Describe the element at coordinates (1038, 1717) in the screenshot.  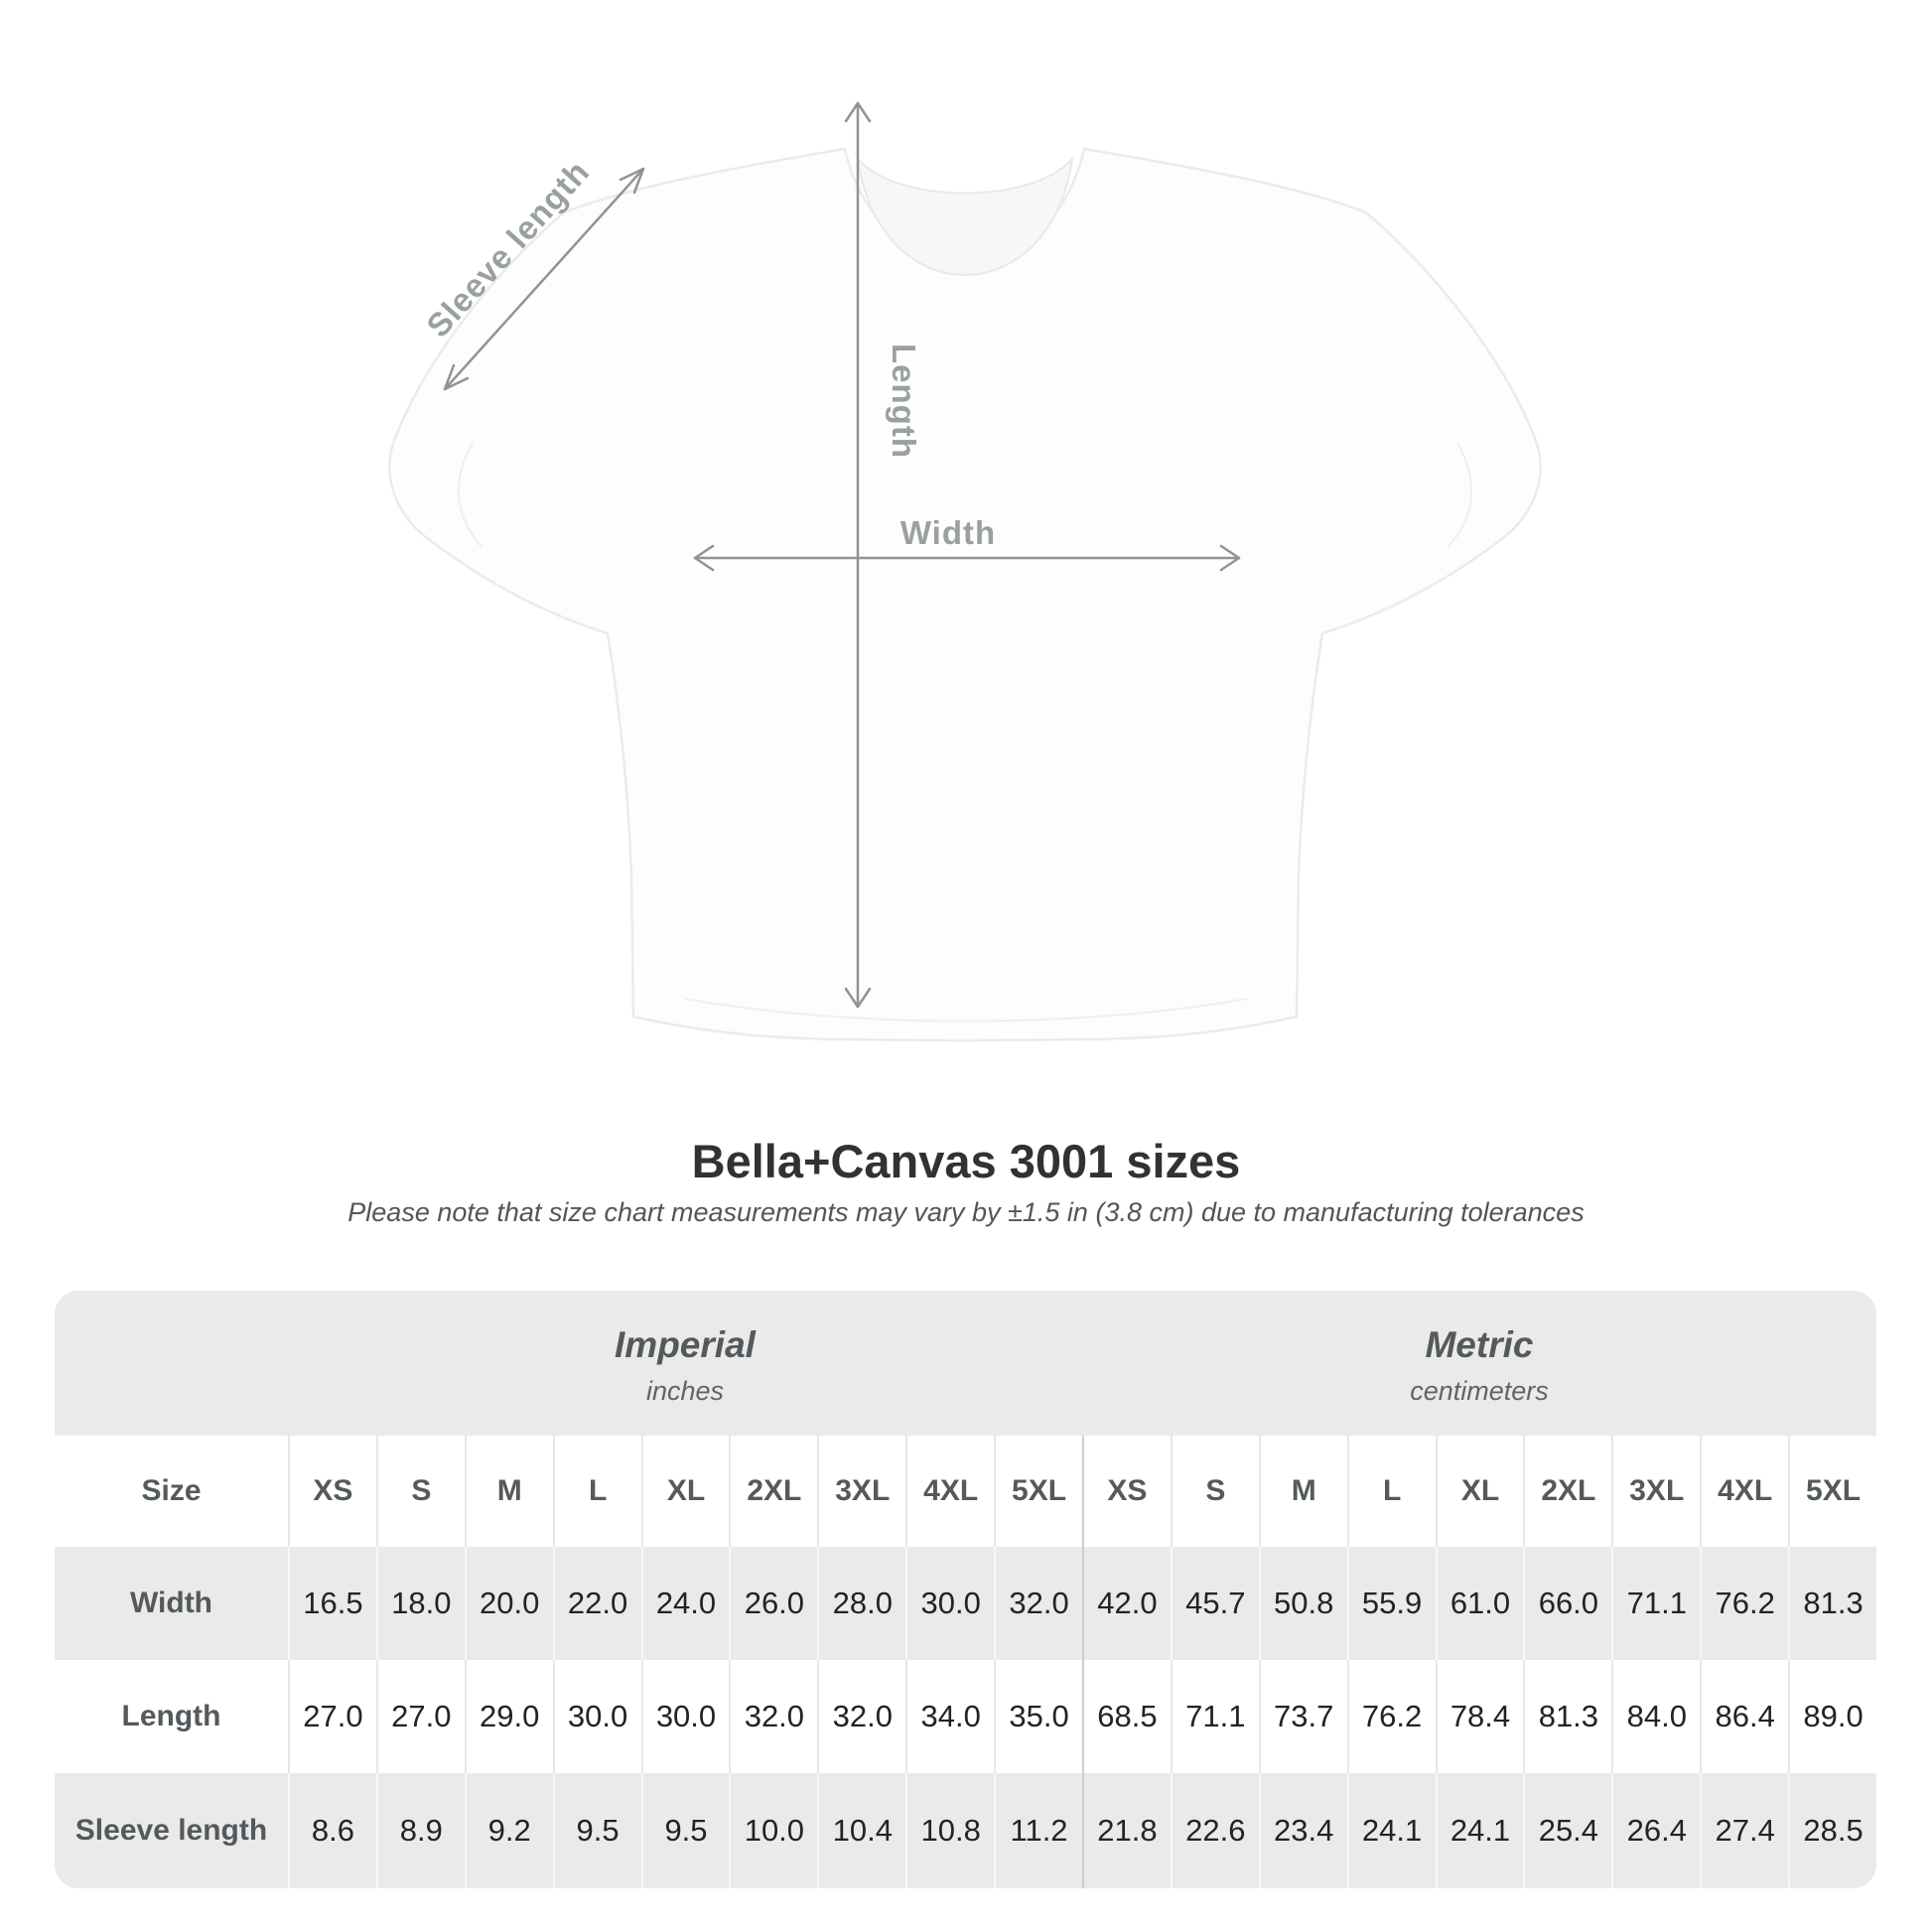
I see `table-cell: 35.0` at that location.